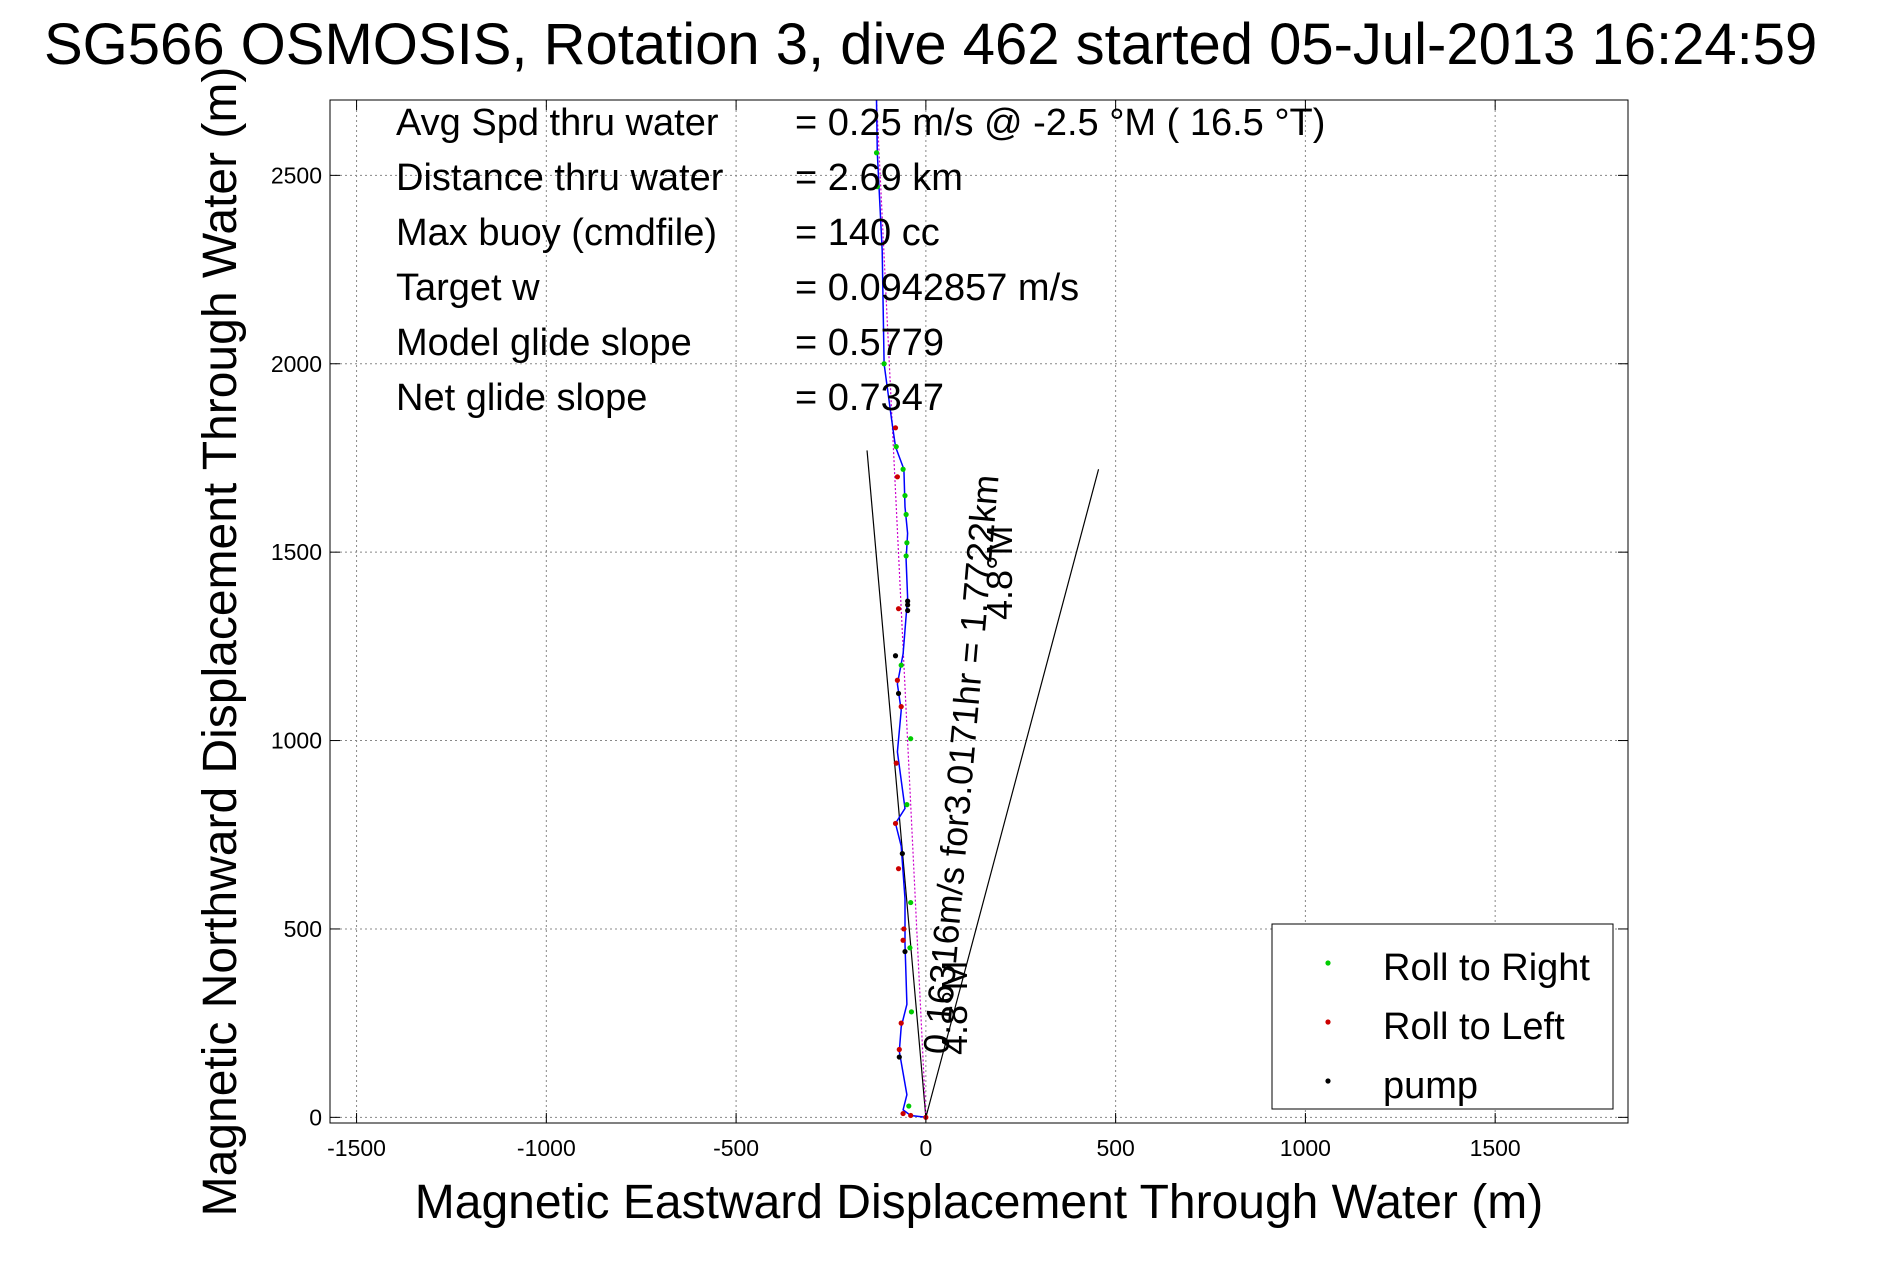 This screenshot has height=1262, width=1891. Describe the element at coordinates (867, 233) in the screenshot. I see `info-value: = 140 cc` at that location.